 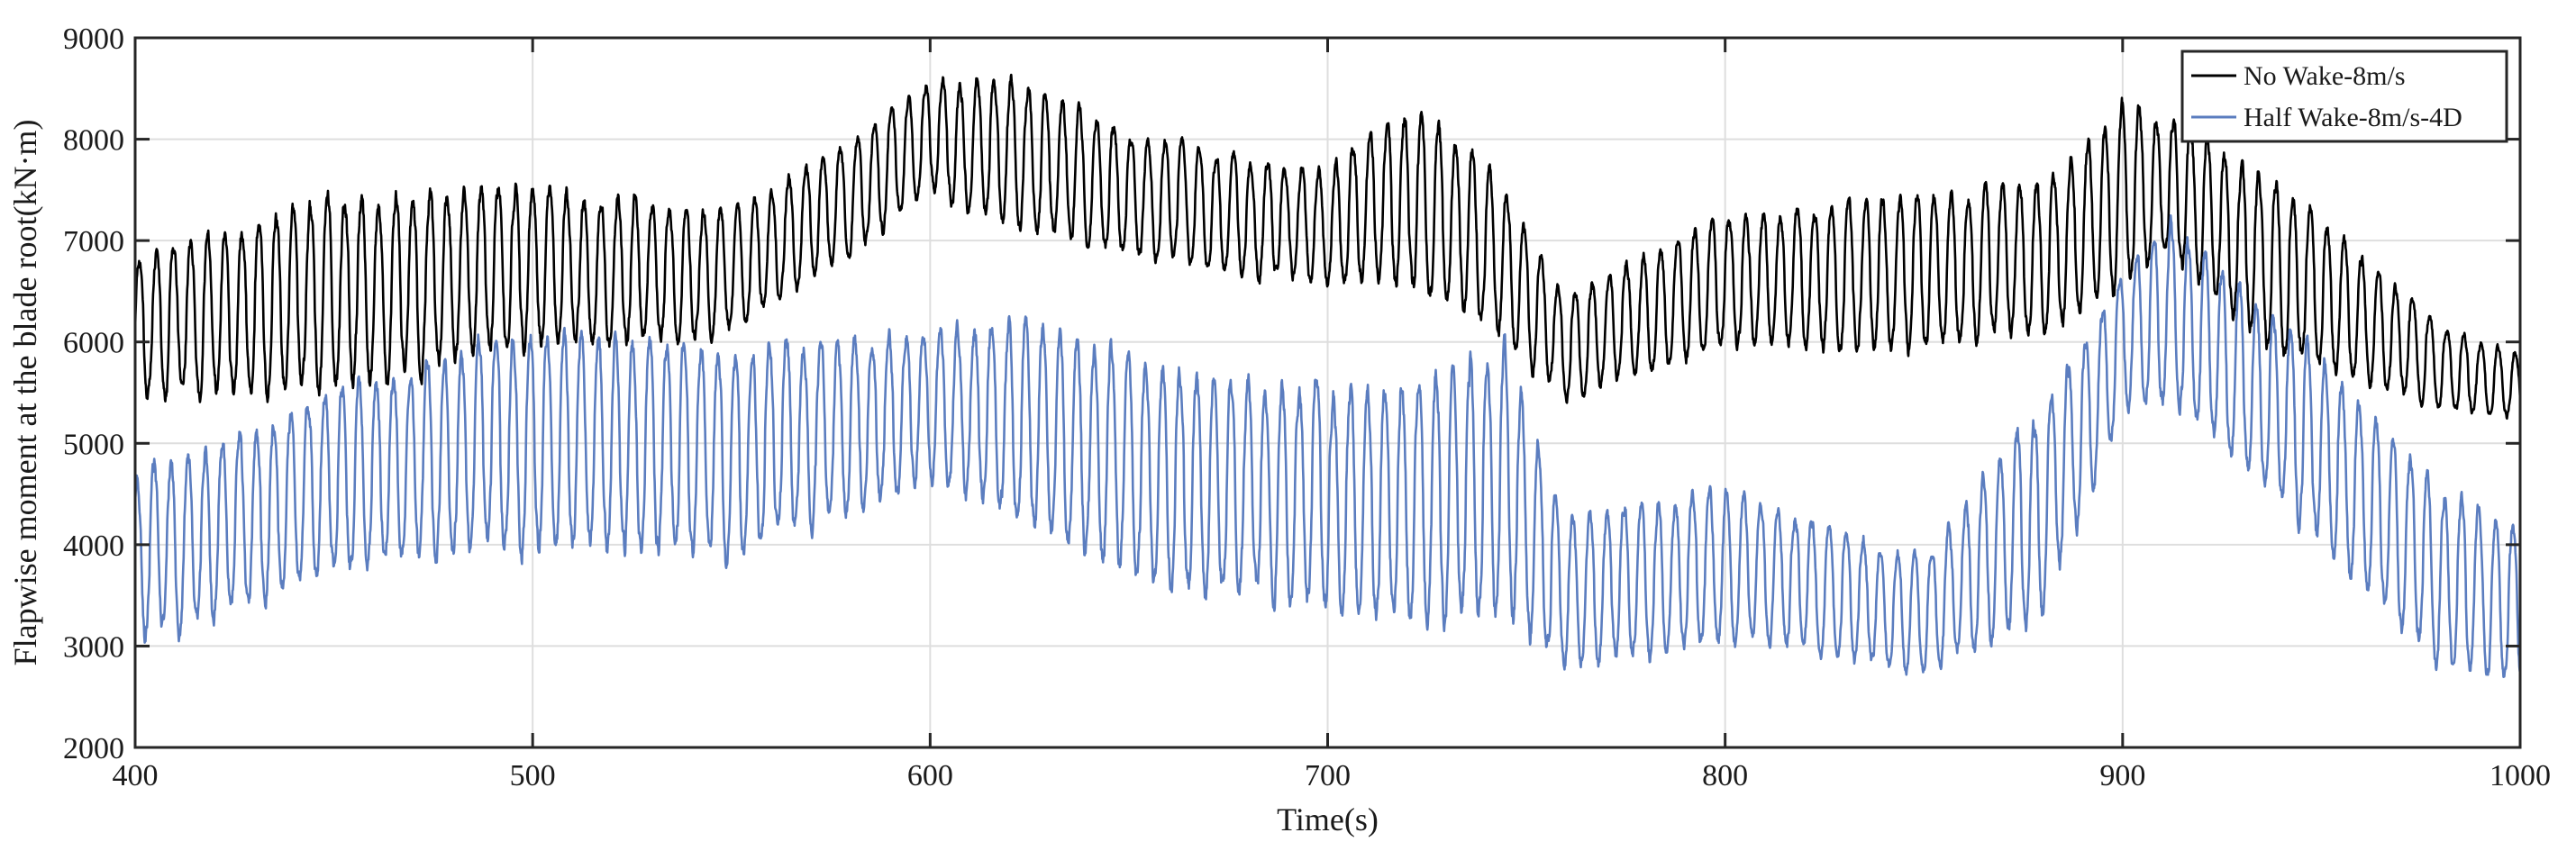 I want to click on y-tick-label: 2000, so click(x=93, y=748).